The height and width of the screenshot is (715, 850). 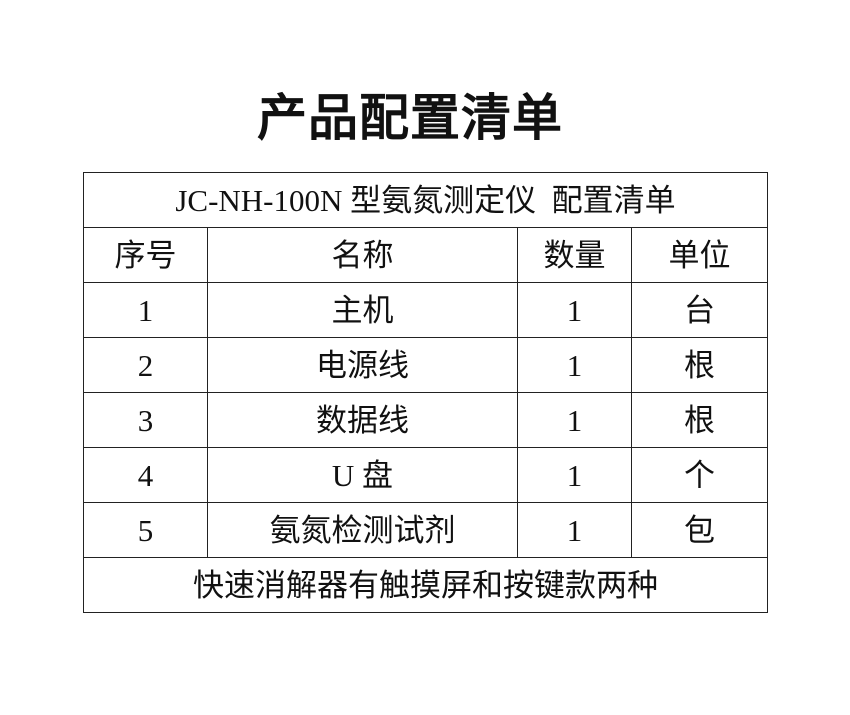 What do you see at coordinates (145, 310) in the screenshot?
I see `cell-index: 1` at bounding box center [145, 310].